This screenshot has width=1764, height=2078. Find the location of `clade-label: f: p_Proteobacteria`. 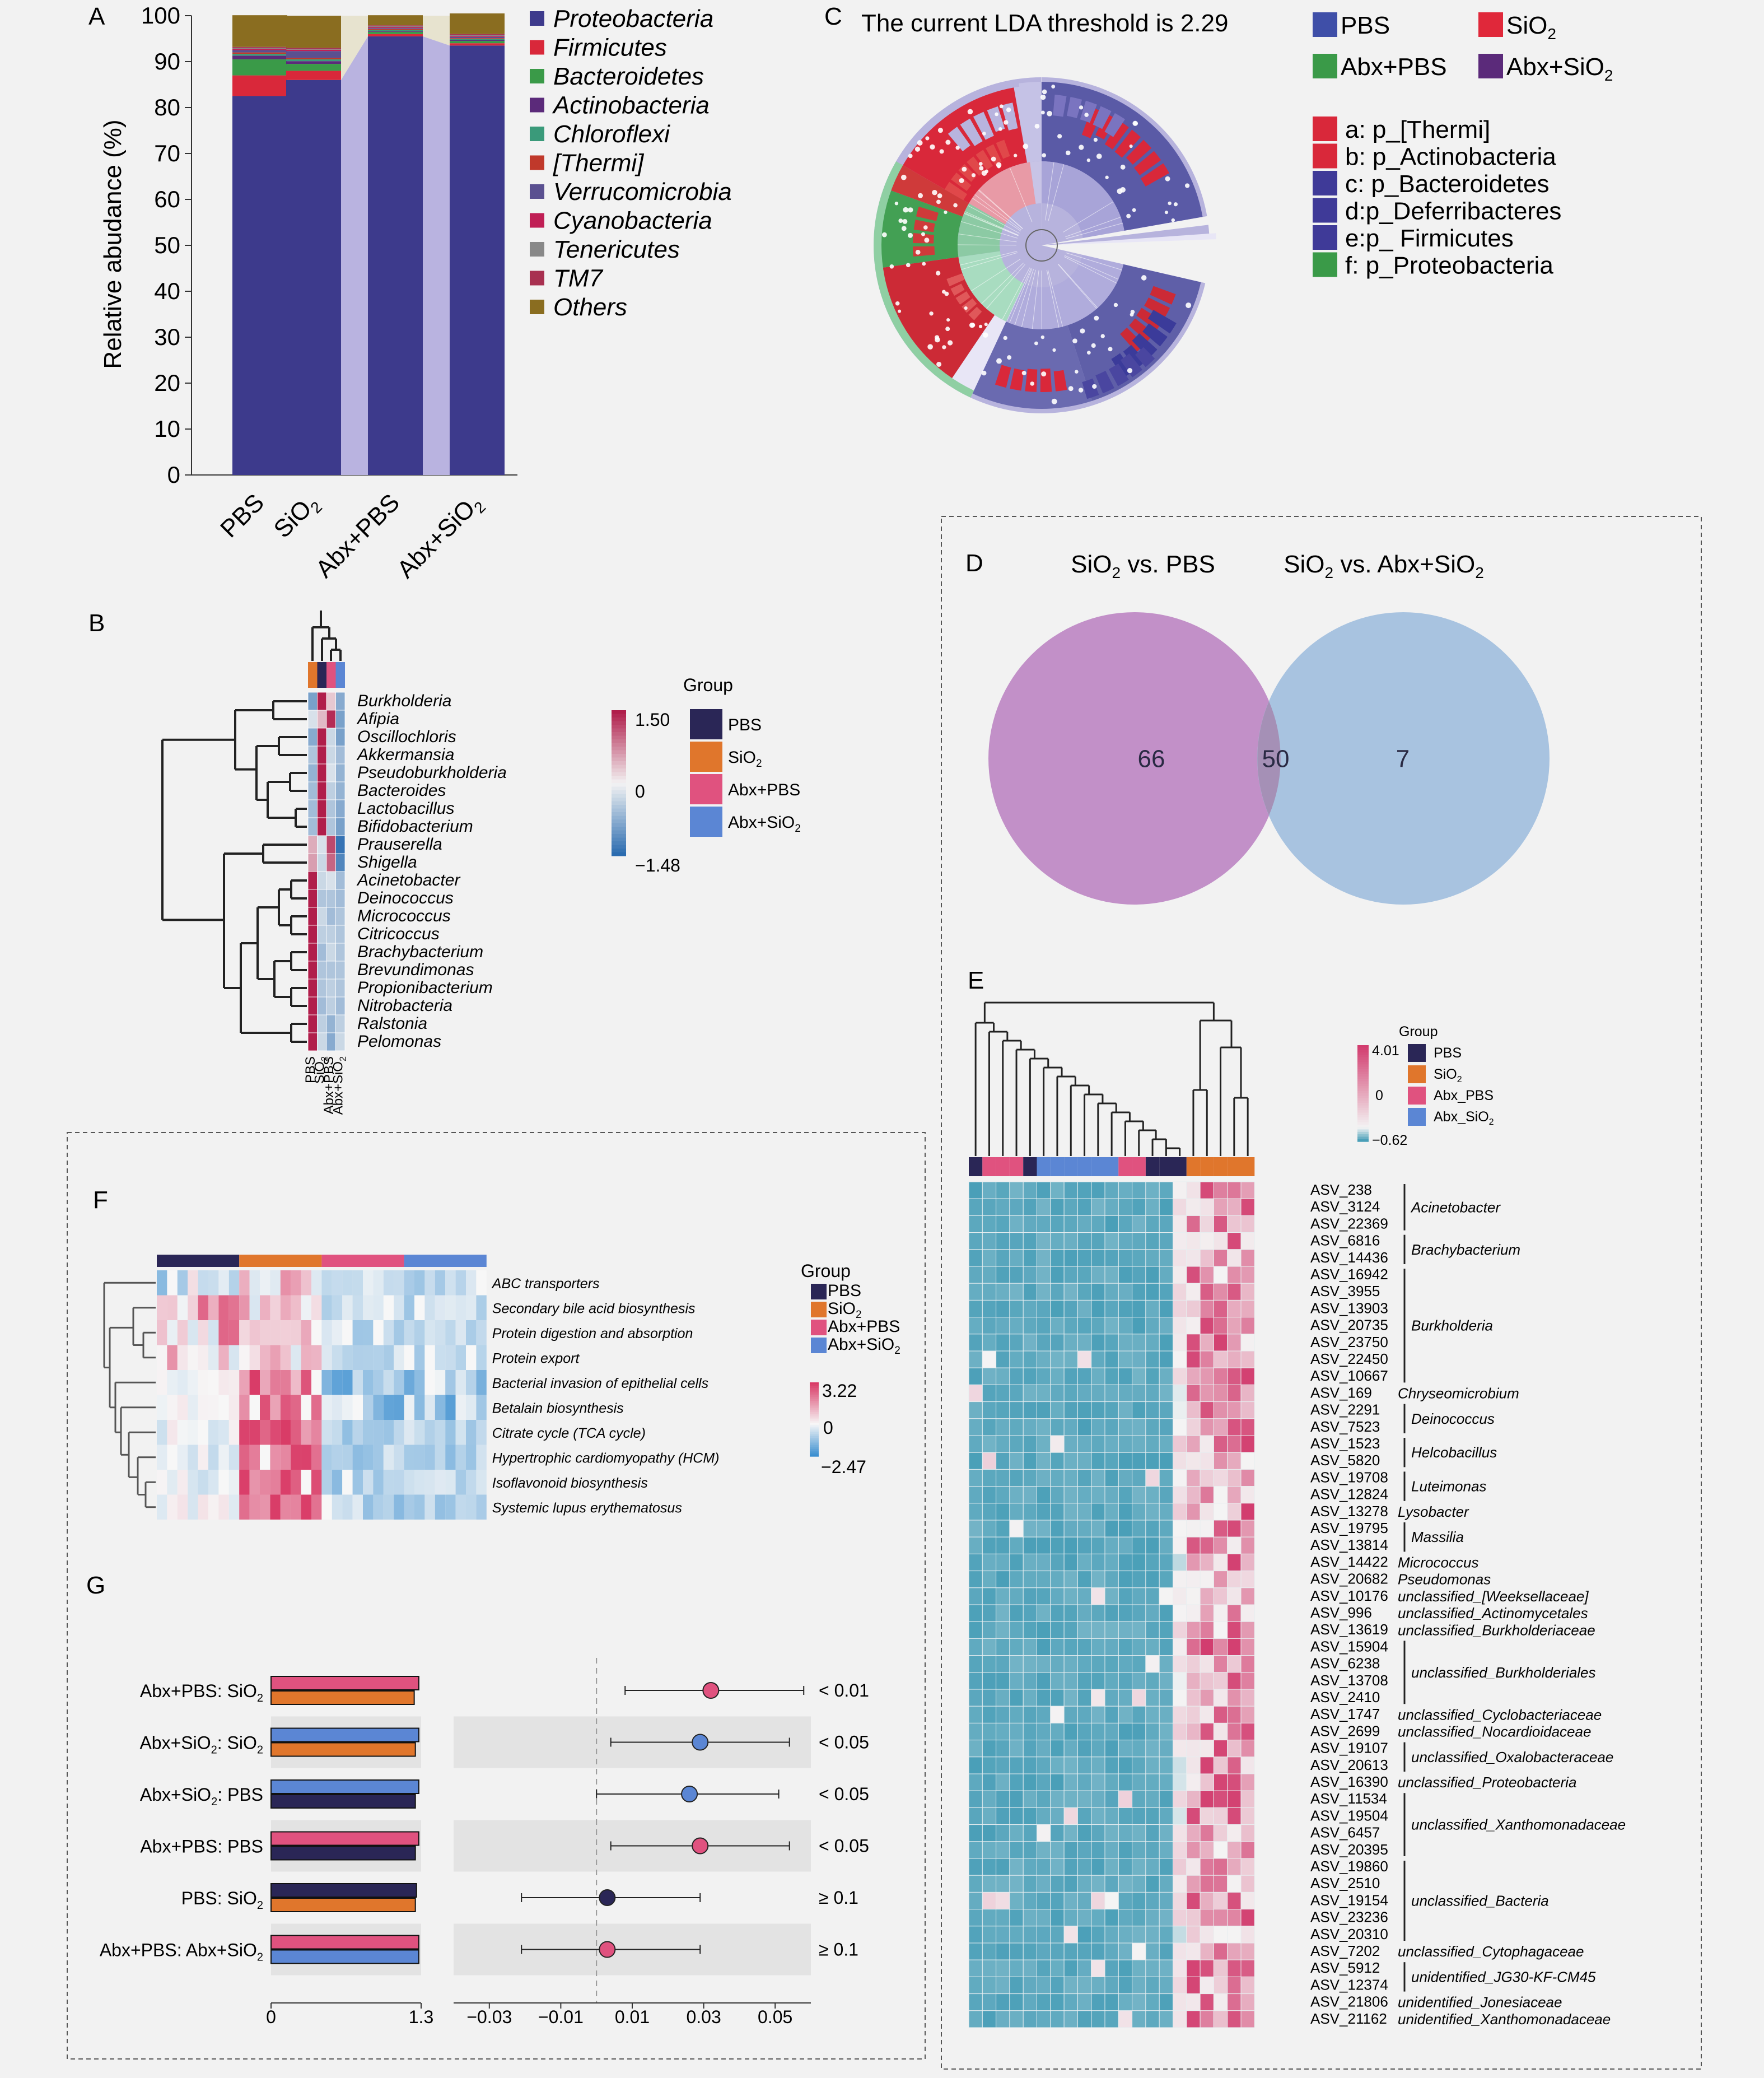

clade-label: f: p_Proteobacteria is located at coordinates (1449, 265).